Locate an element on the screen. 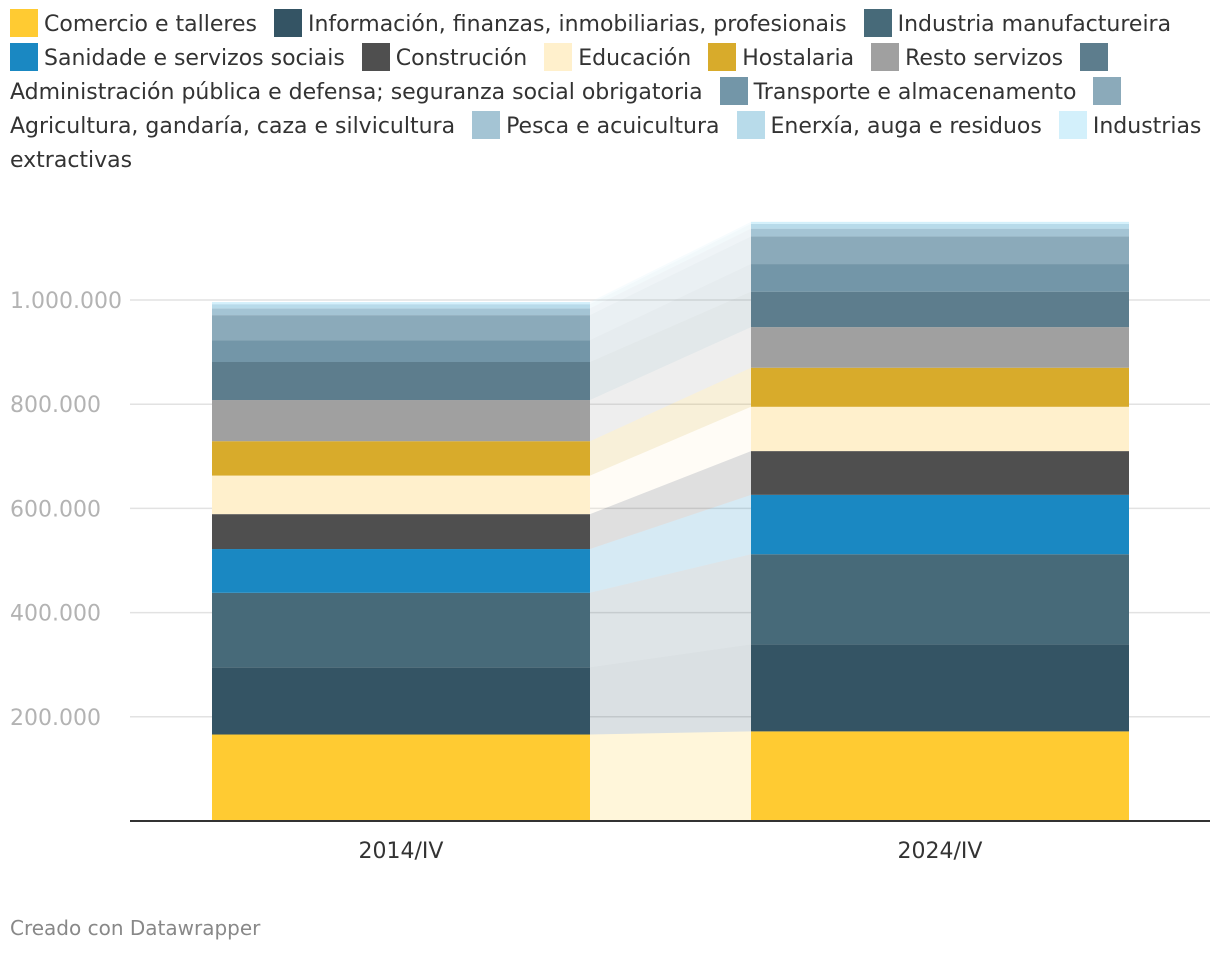 Image resolution: width=1220 pixels, height=954 pixels. legend-item: Educación is located at coordinates (618, 57).